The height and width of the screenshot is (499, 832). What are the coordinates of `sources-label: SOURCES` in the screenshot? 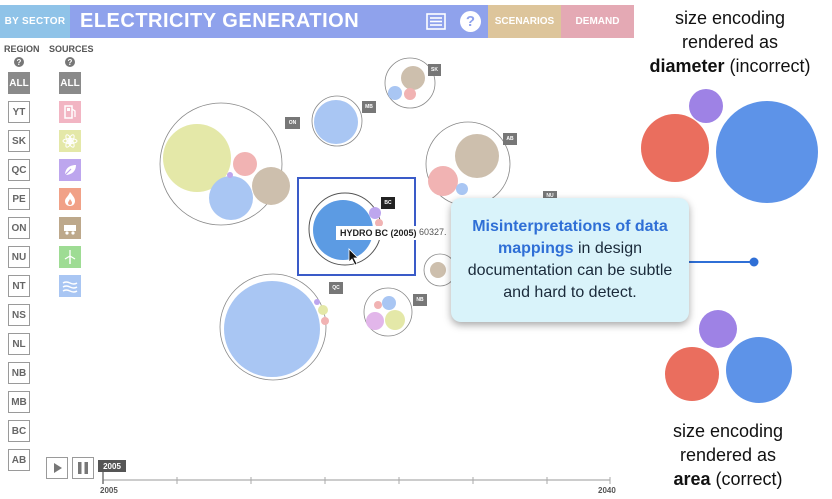 It's located at (71, 49).